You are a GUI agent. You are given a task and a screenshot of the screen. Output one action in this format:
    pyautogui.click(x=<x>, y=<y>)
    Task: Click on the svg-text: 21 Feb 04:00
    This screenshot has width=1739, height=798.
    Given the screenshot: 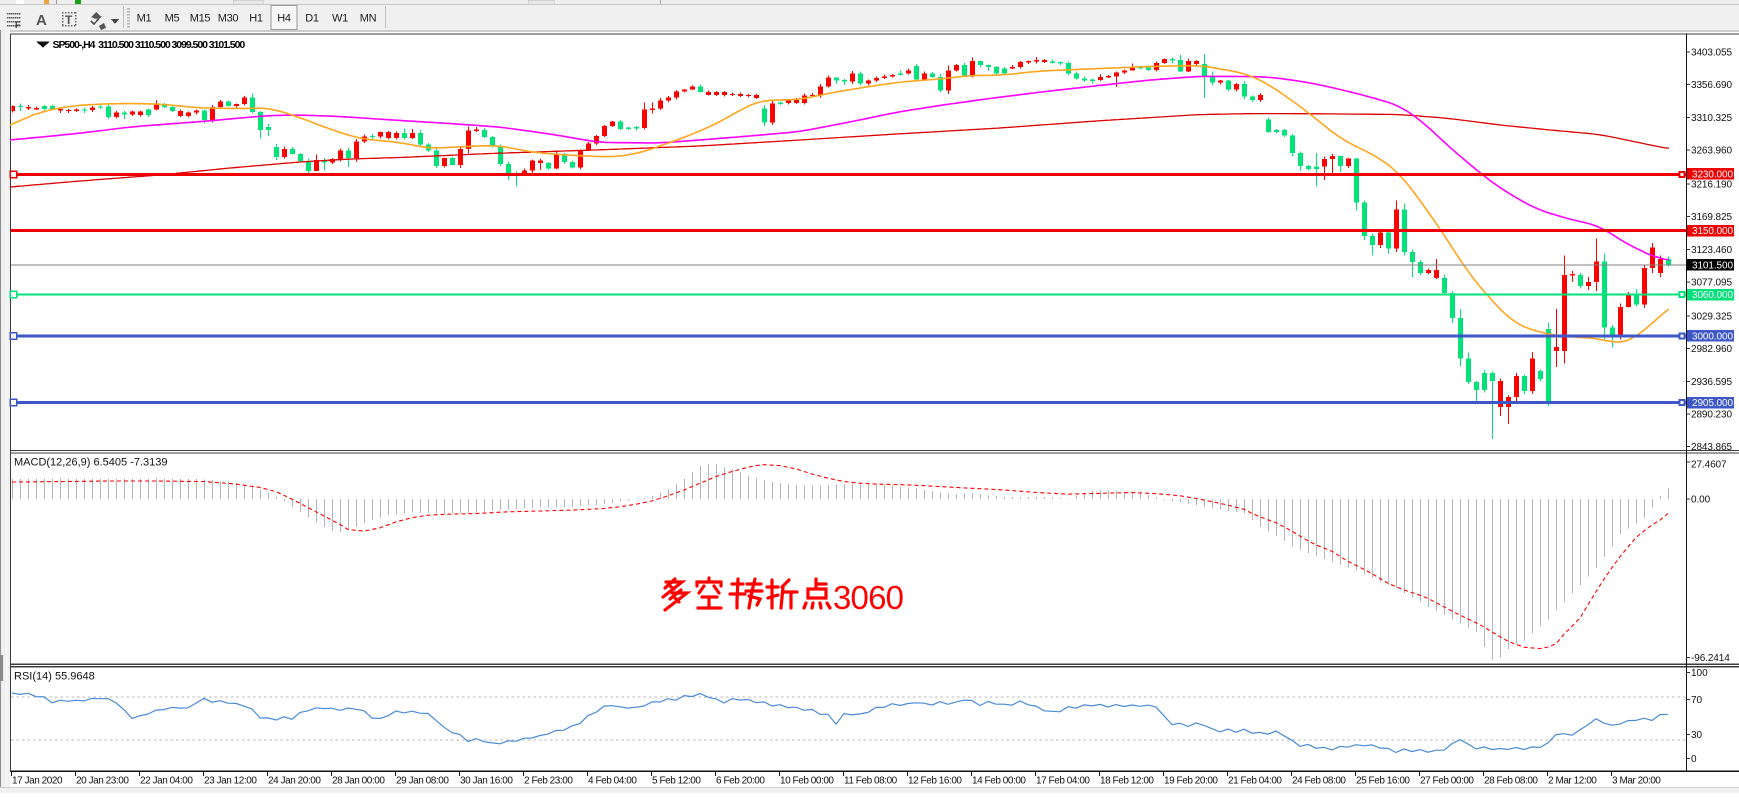 What is the action you would take?
    pyautogui.click(x=1255, y=781)
    